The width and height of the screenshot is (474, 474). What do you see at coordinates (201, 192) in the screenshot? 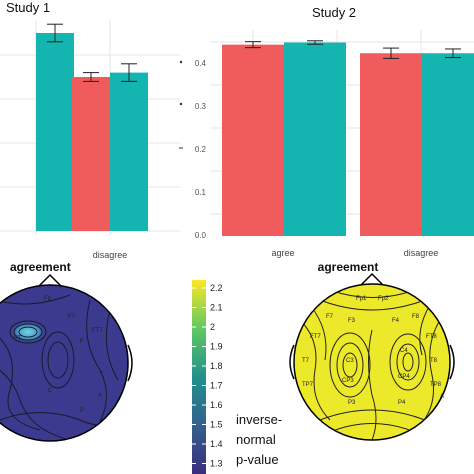
I see `study2-ytick: 0.1` at bounding box center [201, 192].